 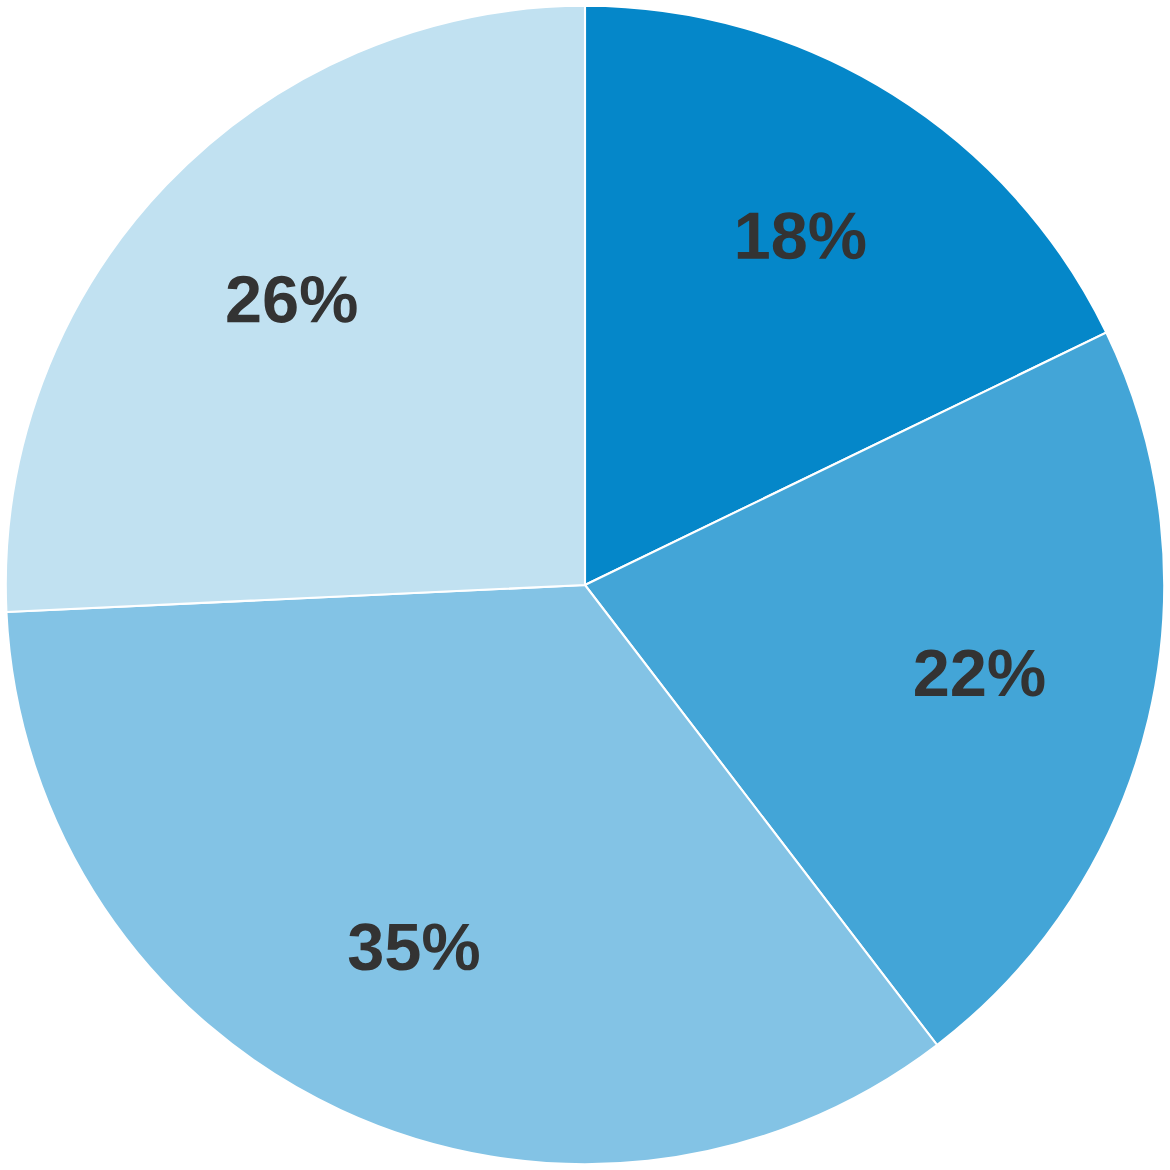 I want to click on data-label: 18%, so click(x=801, y=236).